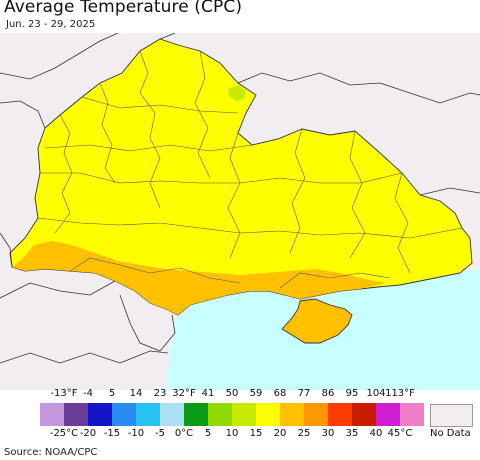 The image size is (480, 460). I want to click on celsius-tick: 15, so click(256, 433).